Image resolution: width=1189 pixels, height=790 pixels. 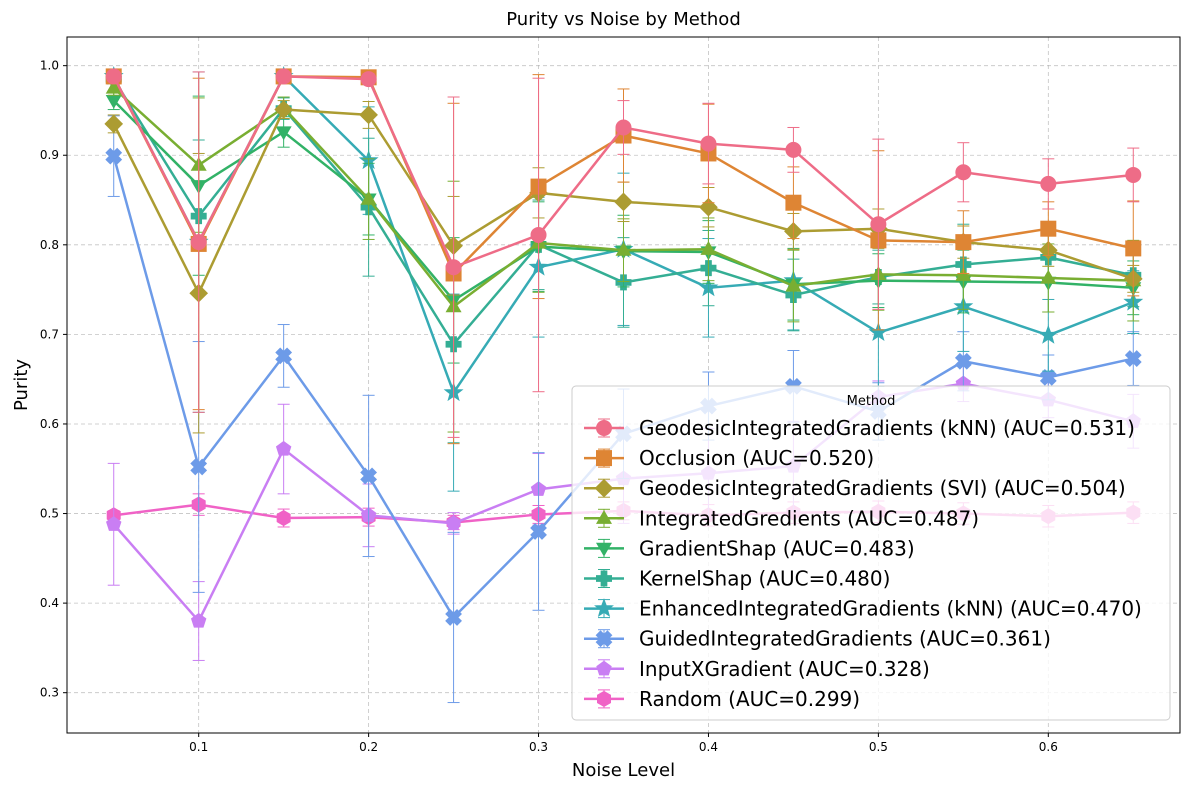 I want to click on y-tick-label: 1.0, so click(x=49, y=66).